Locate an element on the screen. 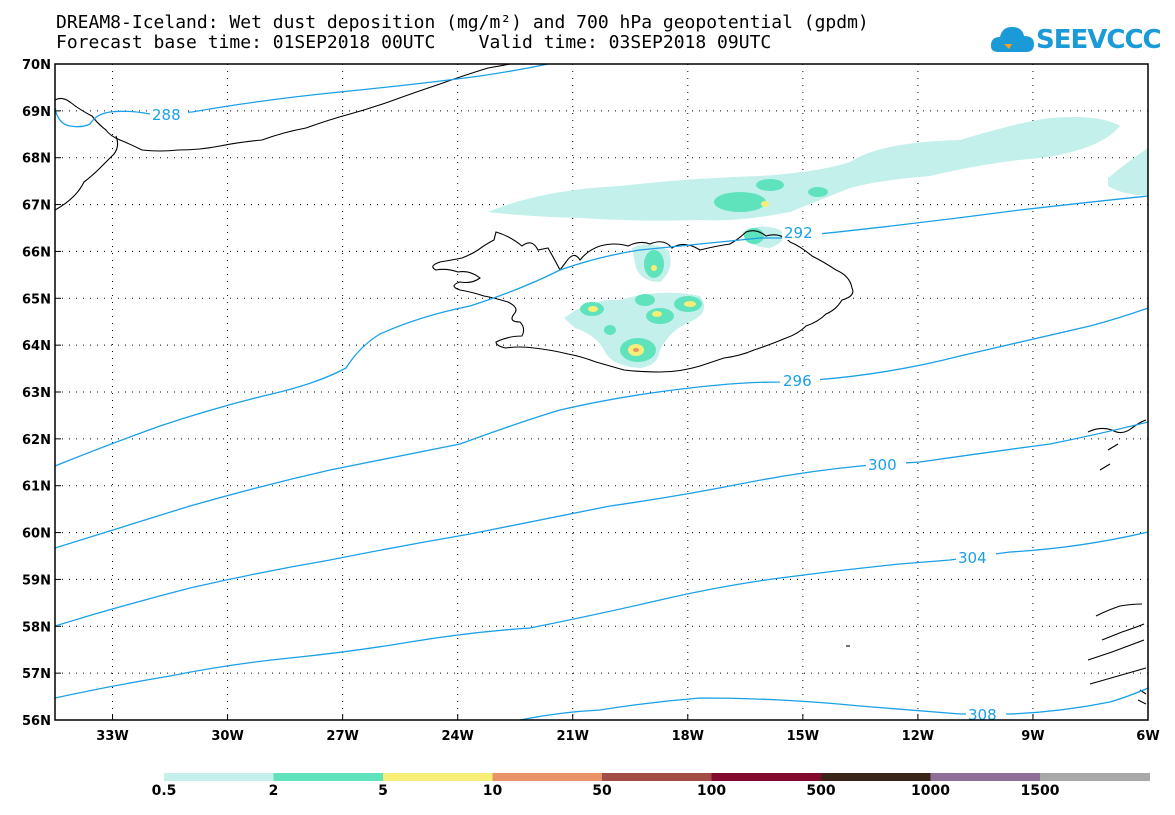 Image resolution: width=1175 pixels, height=815 pixels. colorbar-label: 100 is located at coordinates (711, 791).